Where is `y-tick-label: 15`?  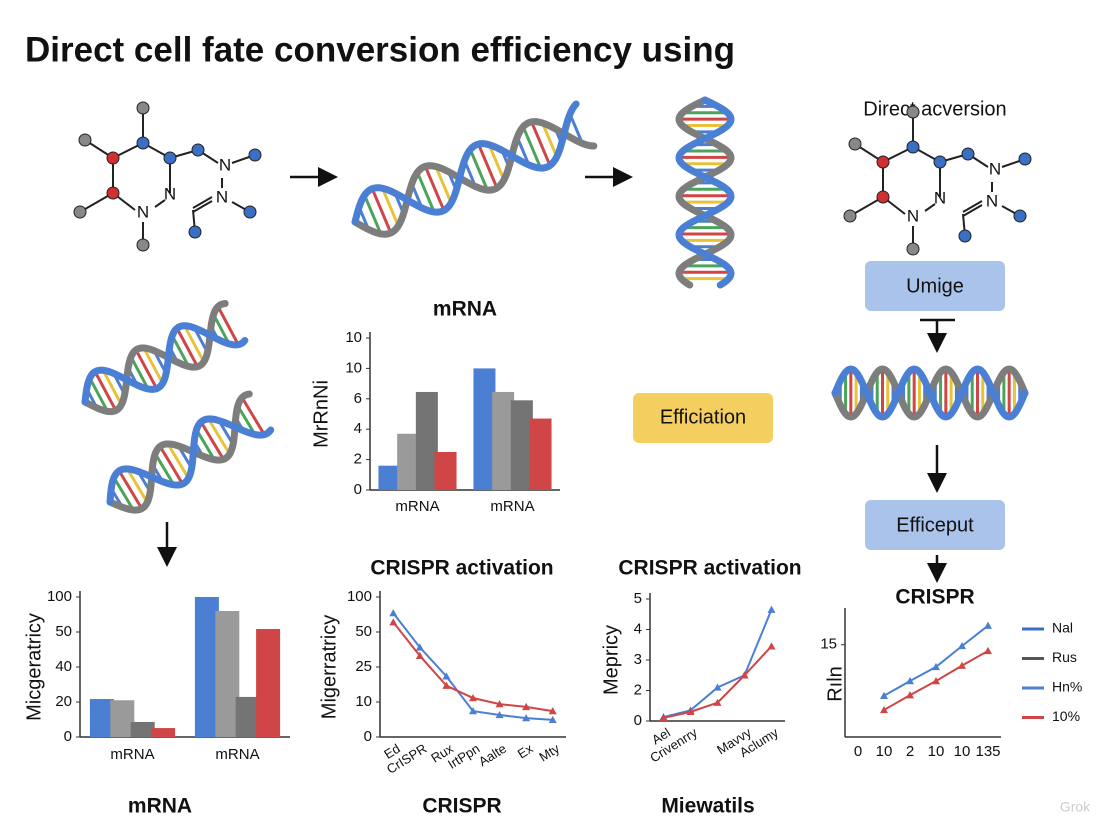
y-tick-label: 15 is located at coordinates (828, 644).